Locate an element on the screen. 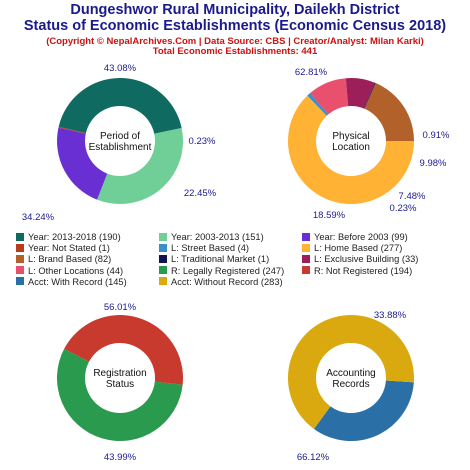 The image size is (470, 470). donut-center-label: Status is located at coordinates (120, 384).